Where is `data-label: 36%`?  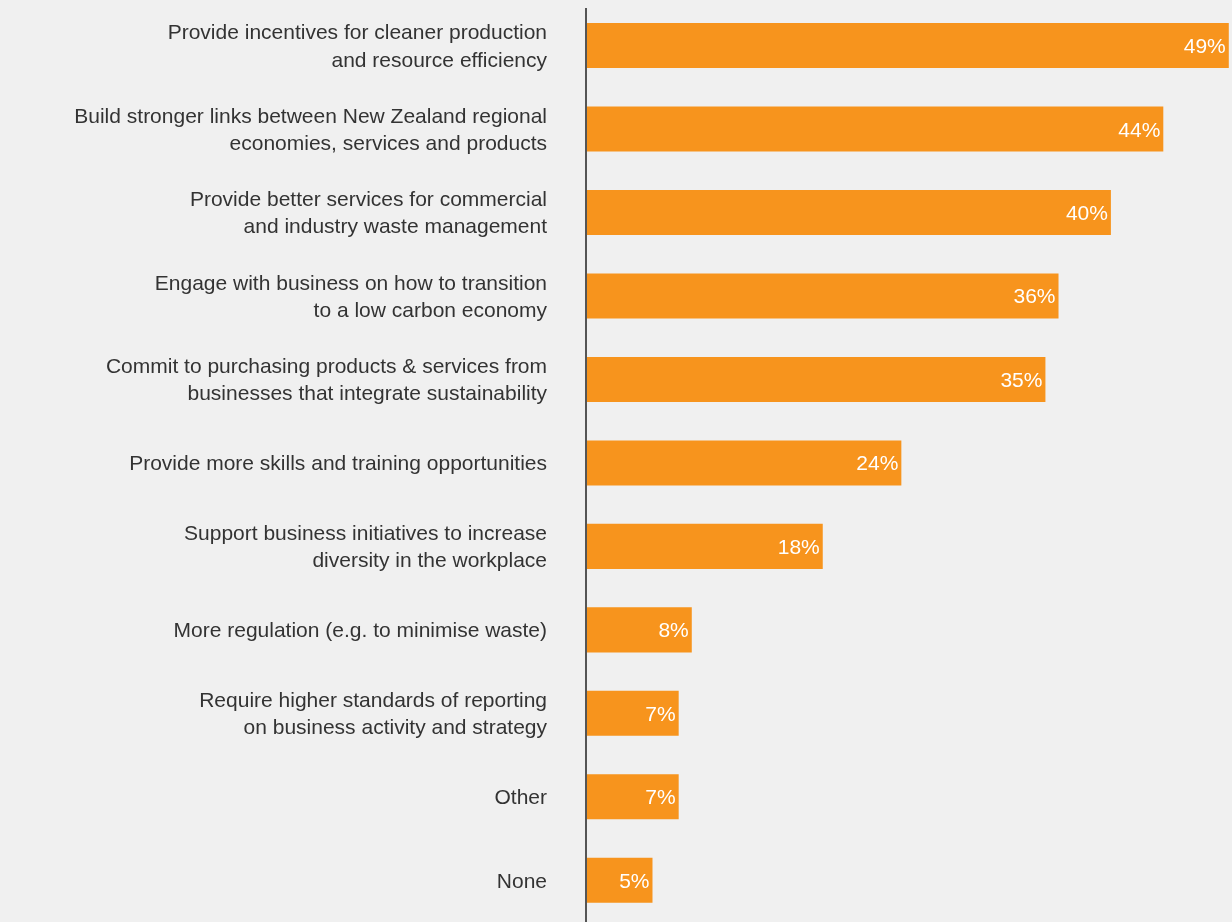 data-label: 36% is located at coordinates (1034, 296).